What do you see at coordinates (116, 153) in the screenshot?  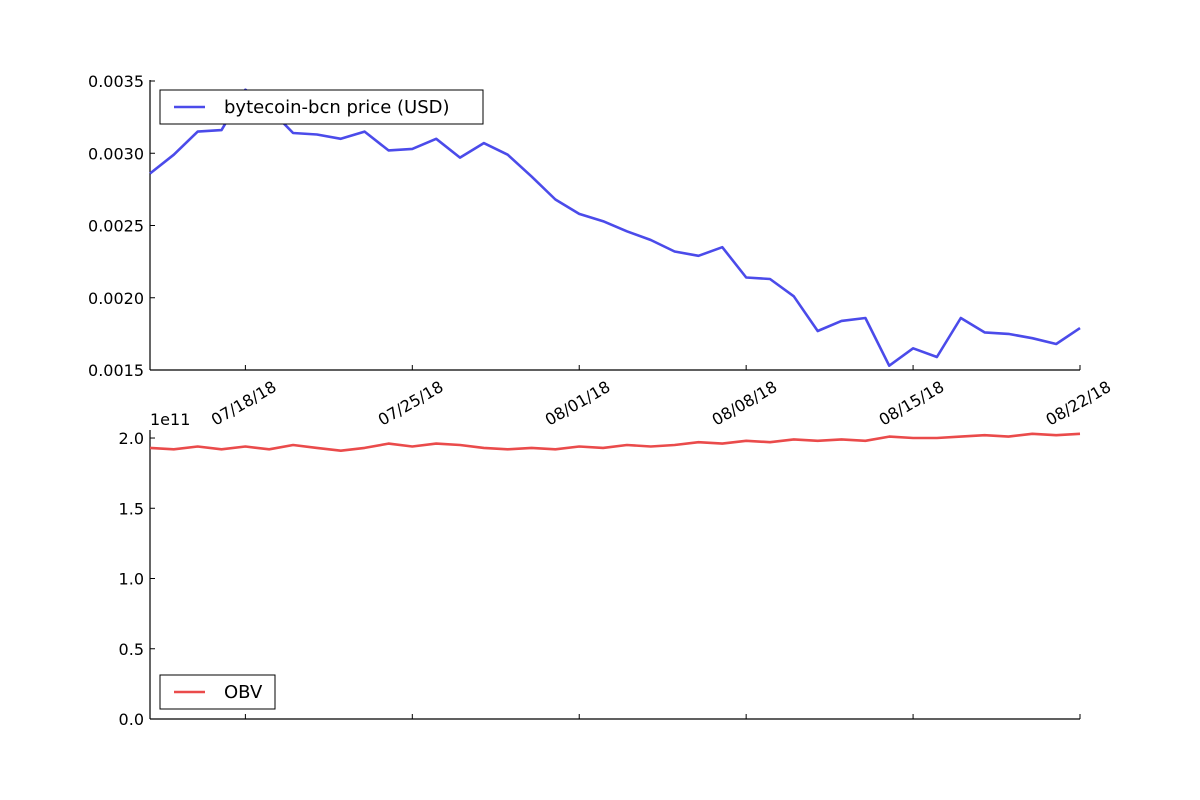 I see `price-y-tick-label: 0.0030` at bounding box center [116, 153].